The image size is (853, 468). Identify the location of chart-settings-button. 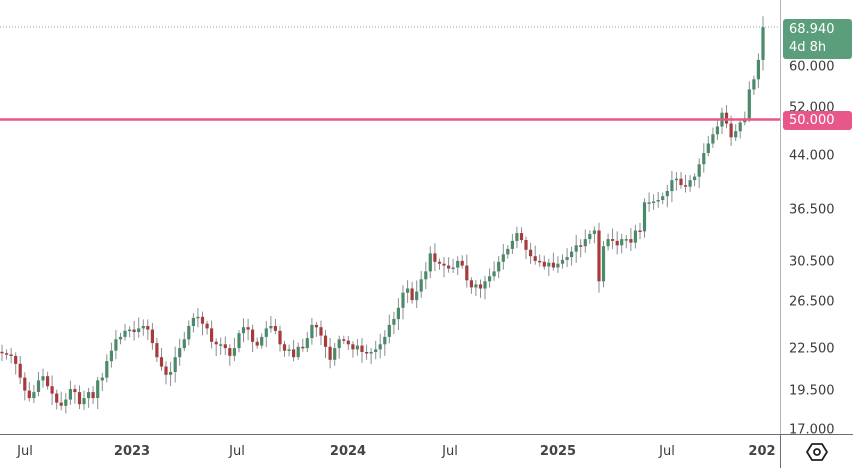
(816, 451).